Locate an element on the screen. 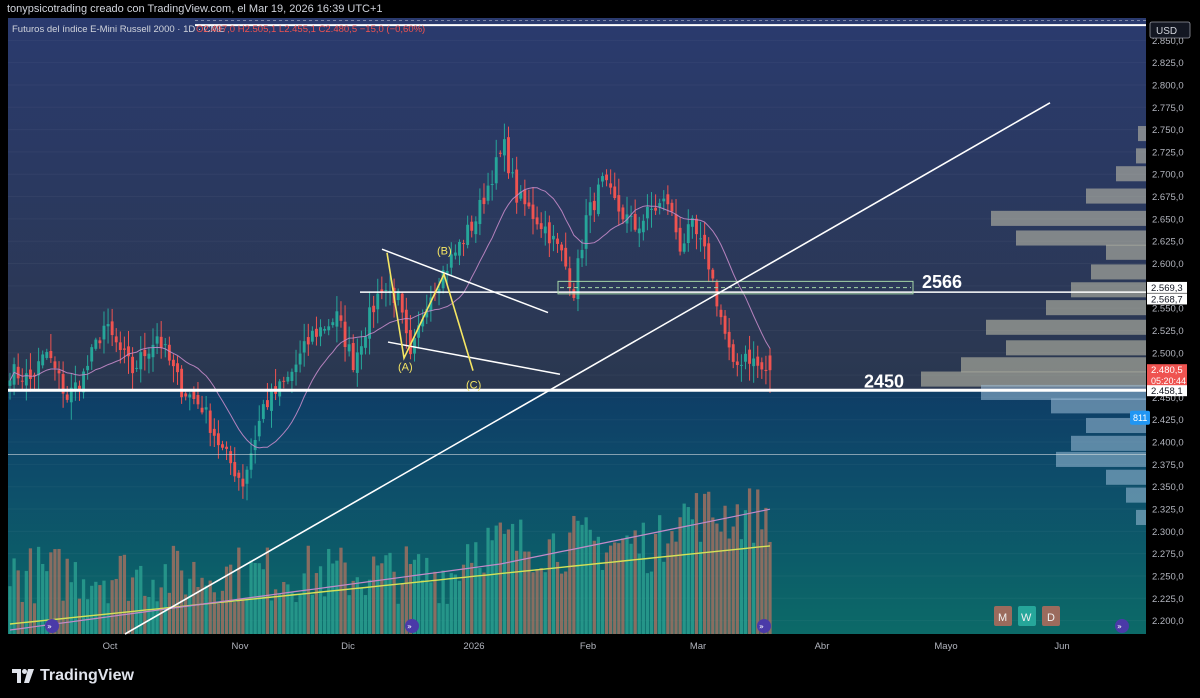  timeframe-w-button: W is located at coordinates (1027, 616).